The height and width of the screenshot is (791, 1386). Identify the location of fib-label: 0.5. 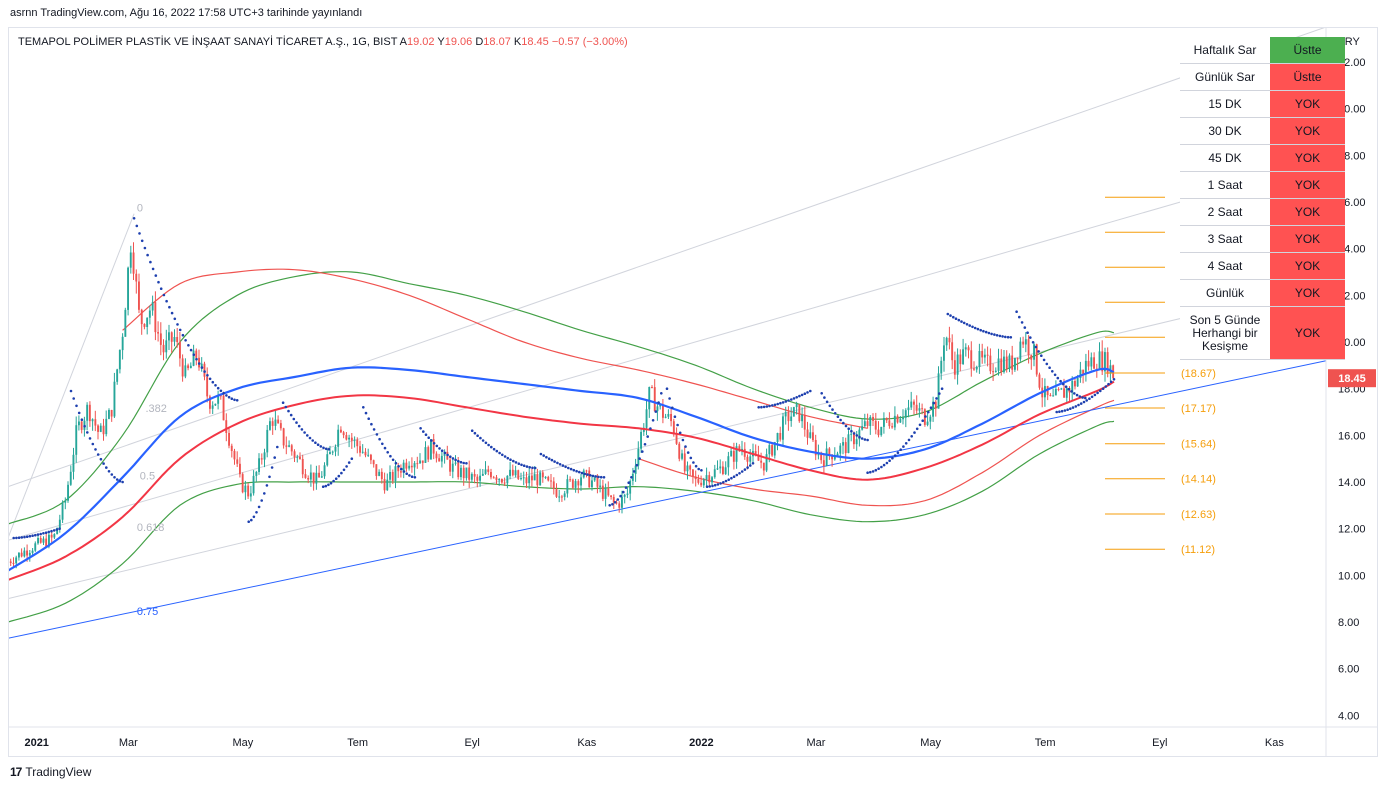
(147, 477).